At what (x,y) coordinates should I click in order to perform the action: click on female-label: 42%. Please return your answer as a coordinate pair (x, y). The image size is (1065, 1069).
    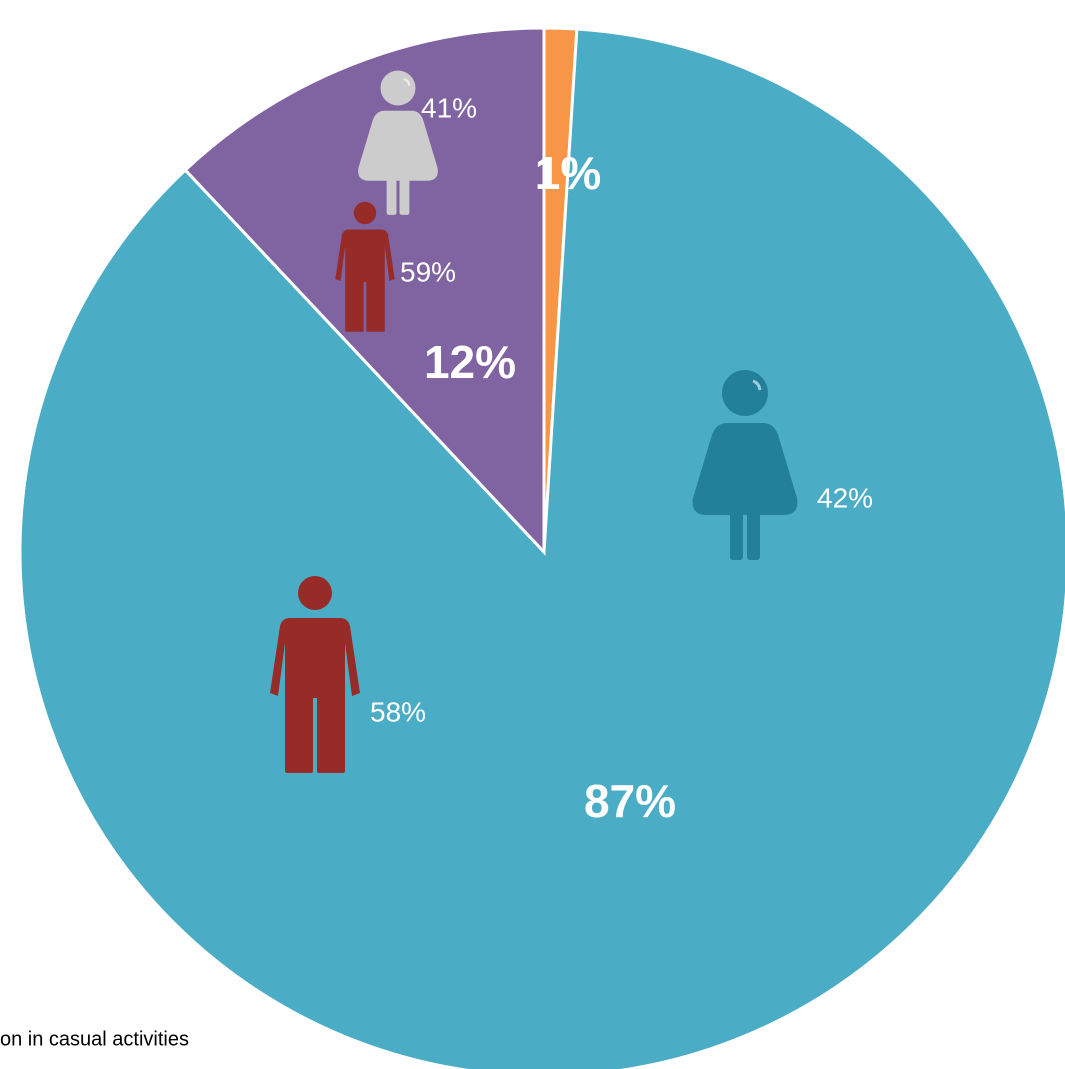
    Looking at the image, I should click on (845, 497).